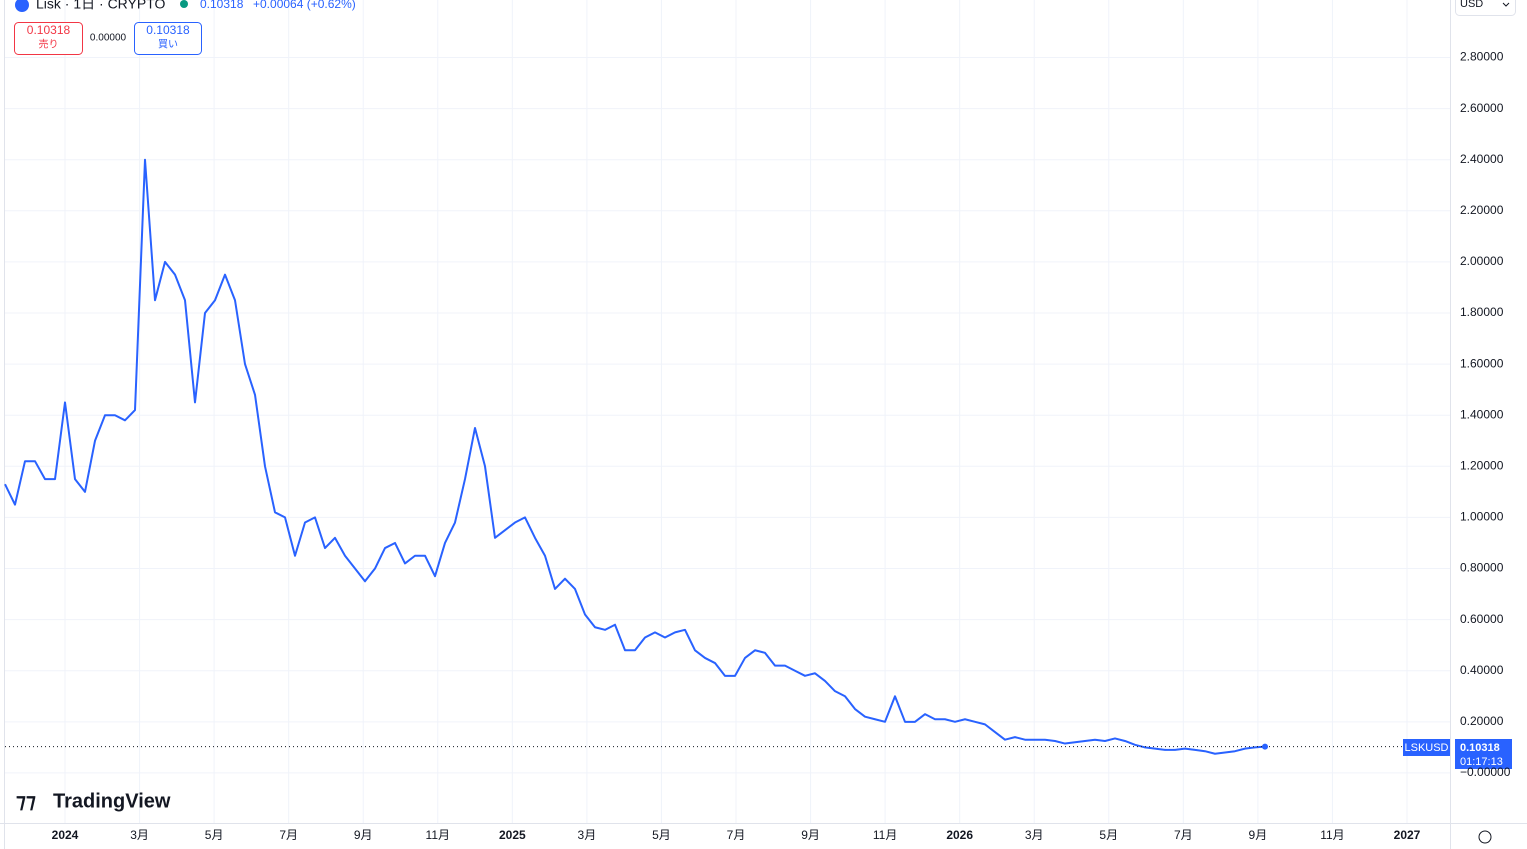 The width and height of the screenshot is (1527, 849). Describe the element at coordinates (1506, 4) in the screenshot. I see `dropdown-arrow` at that location.